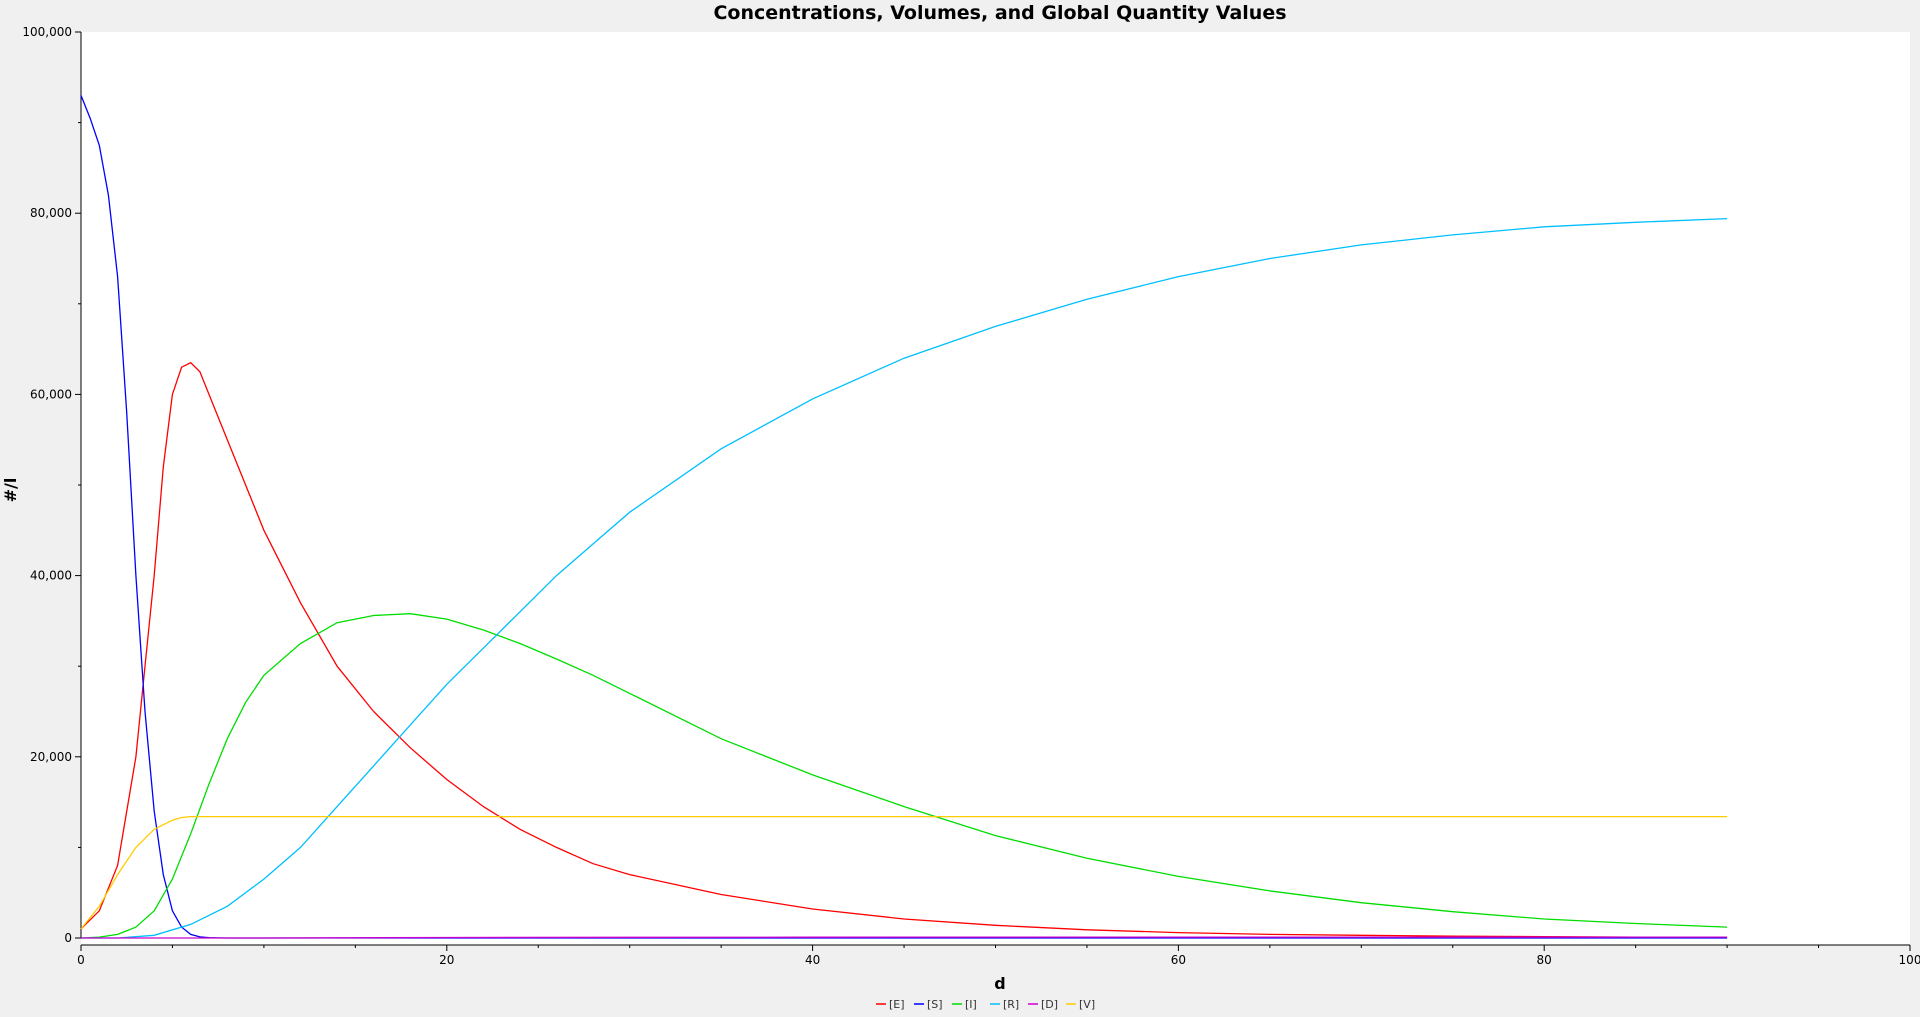 The height and width of the screenshot is (1017, 1920). I want to click on x-tick-label: 20, so click(446, 960).